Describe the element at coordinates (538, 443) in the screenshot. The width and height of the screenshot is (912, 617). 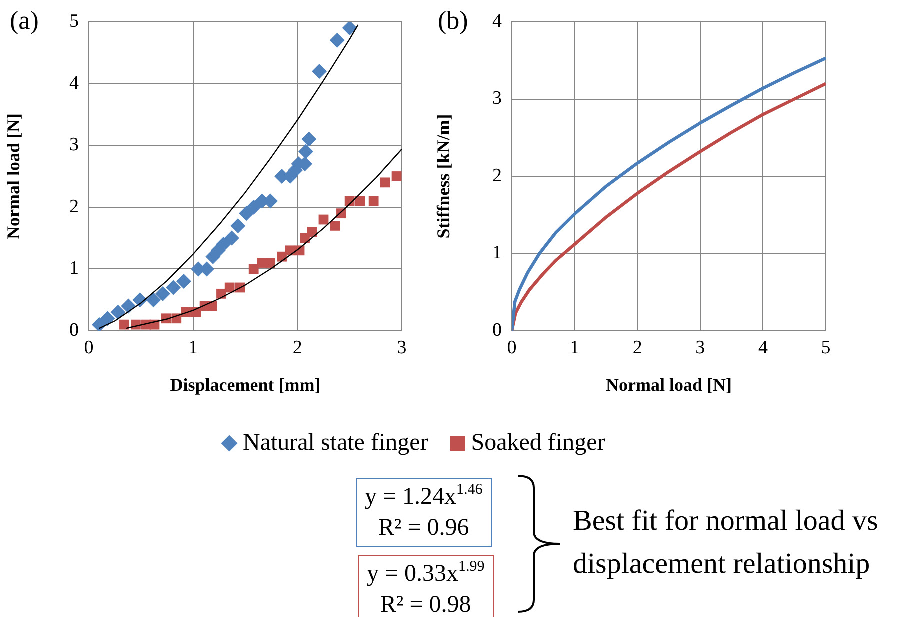
I see `legend-label: Soaked finger` at that location.